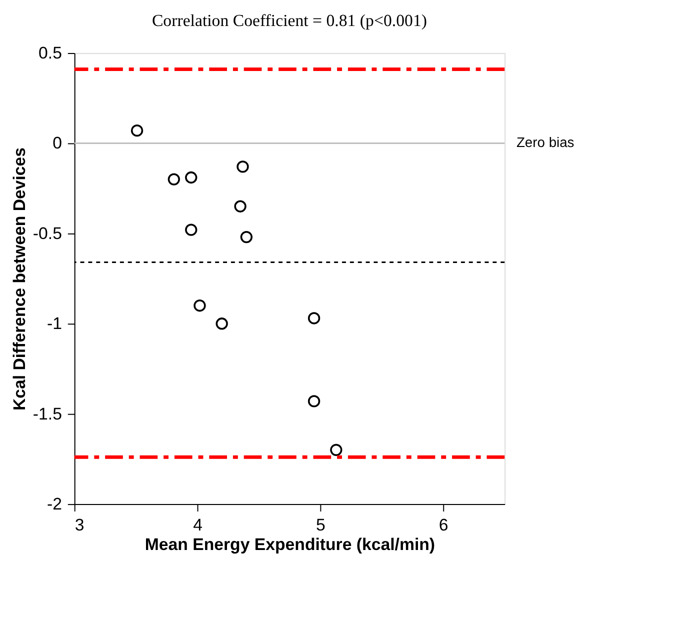 Image resolution: width=684 pixels, height=621 pixels. I want to click on chart-title: Correlation Coefficient = 0.81 (p<0.001), so click(289, 20).